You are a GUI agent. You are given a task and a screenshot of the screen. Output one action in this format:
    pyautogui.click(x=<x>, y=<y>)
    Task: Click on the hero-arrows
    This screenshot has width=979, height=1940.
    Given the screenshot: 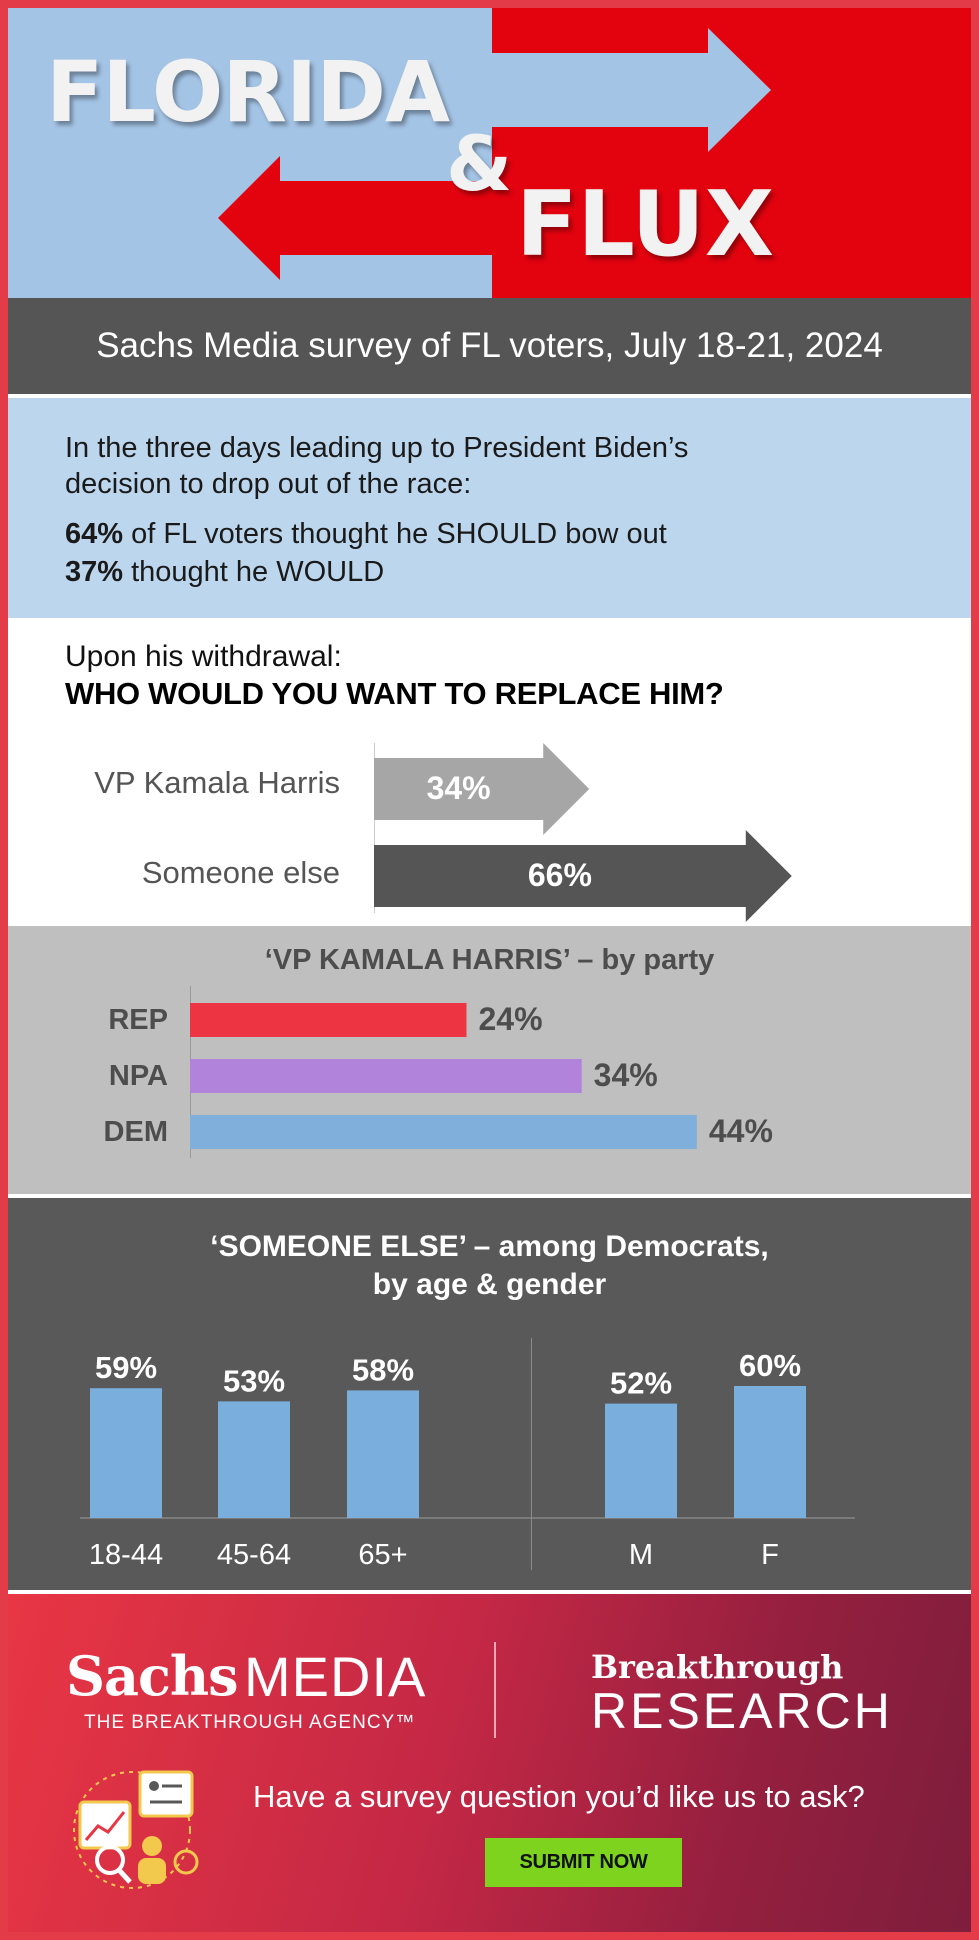 What is the action you would take?
    pyautogui.click(x=494, y=154)
    